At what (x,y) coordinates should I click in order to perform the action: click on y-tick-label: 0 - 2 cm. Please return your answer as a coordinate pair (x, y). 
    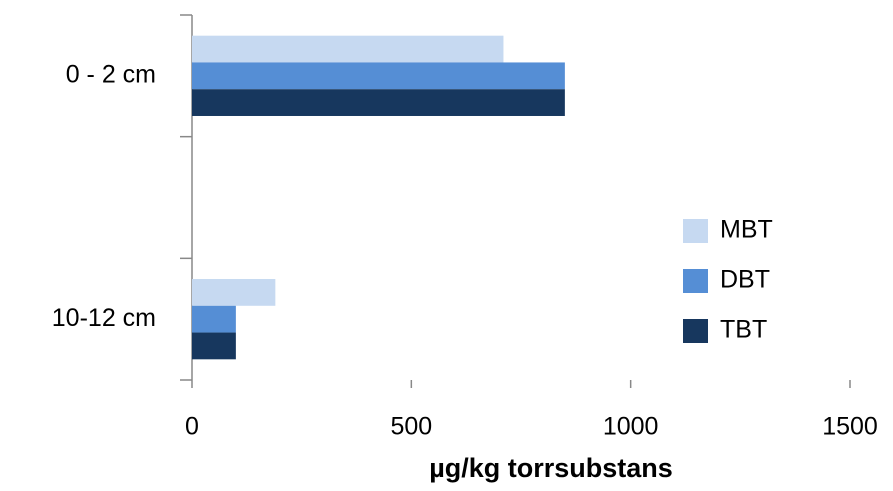
    Looking at the image, I should click on (111, 74).